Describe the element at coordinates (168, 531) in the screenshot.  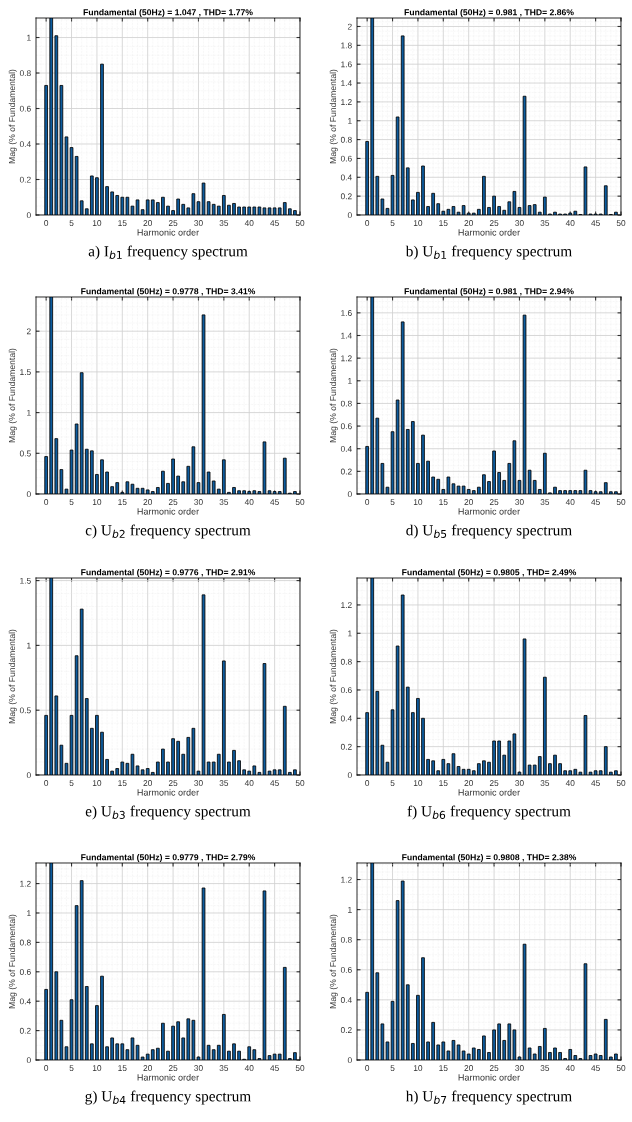
I see `text: c) U$_{b2}$ frequency spectrum` at that location.